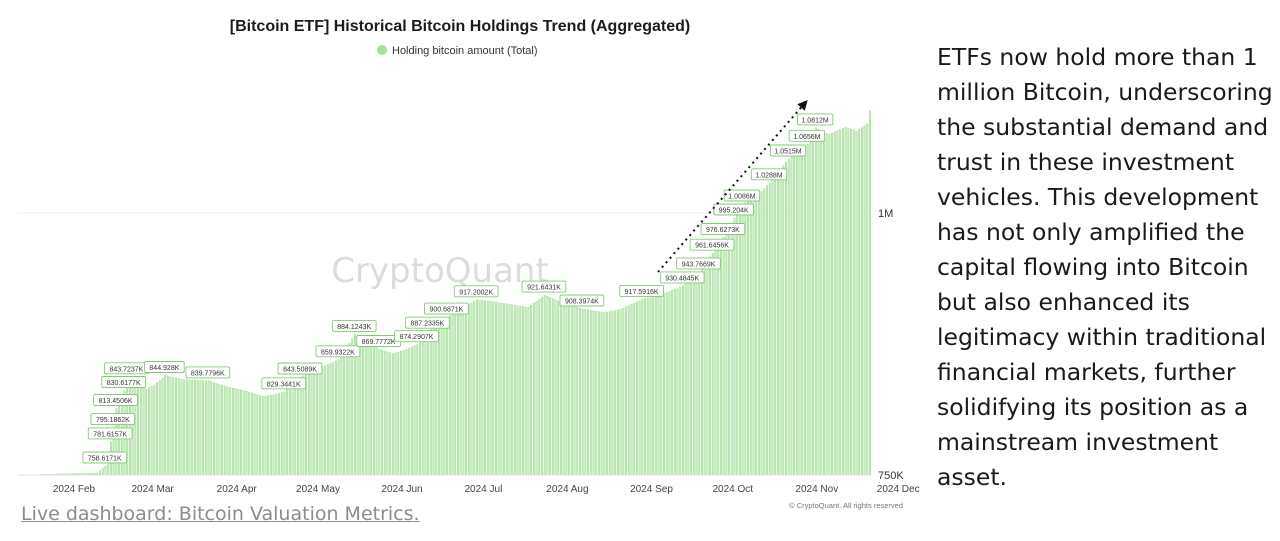 The height and width of the screenshot is (541, 1280). Describe the element at coordinates (712, 244) in the screenshot. I see `data-label: 961.6456K` at that location.